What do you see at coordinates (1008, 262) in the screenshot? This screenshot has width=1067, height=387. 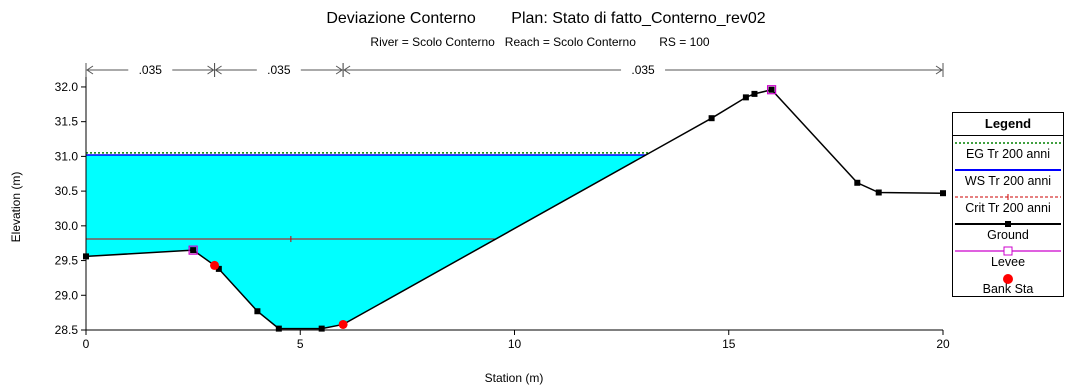 I see `legend-label: Levee` at bounding box center [1008, 262].